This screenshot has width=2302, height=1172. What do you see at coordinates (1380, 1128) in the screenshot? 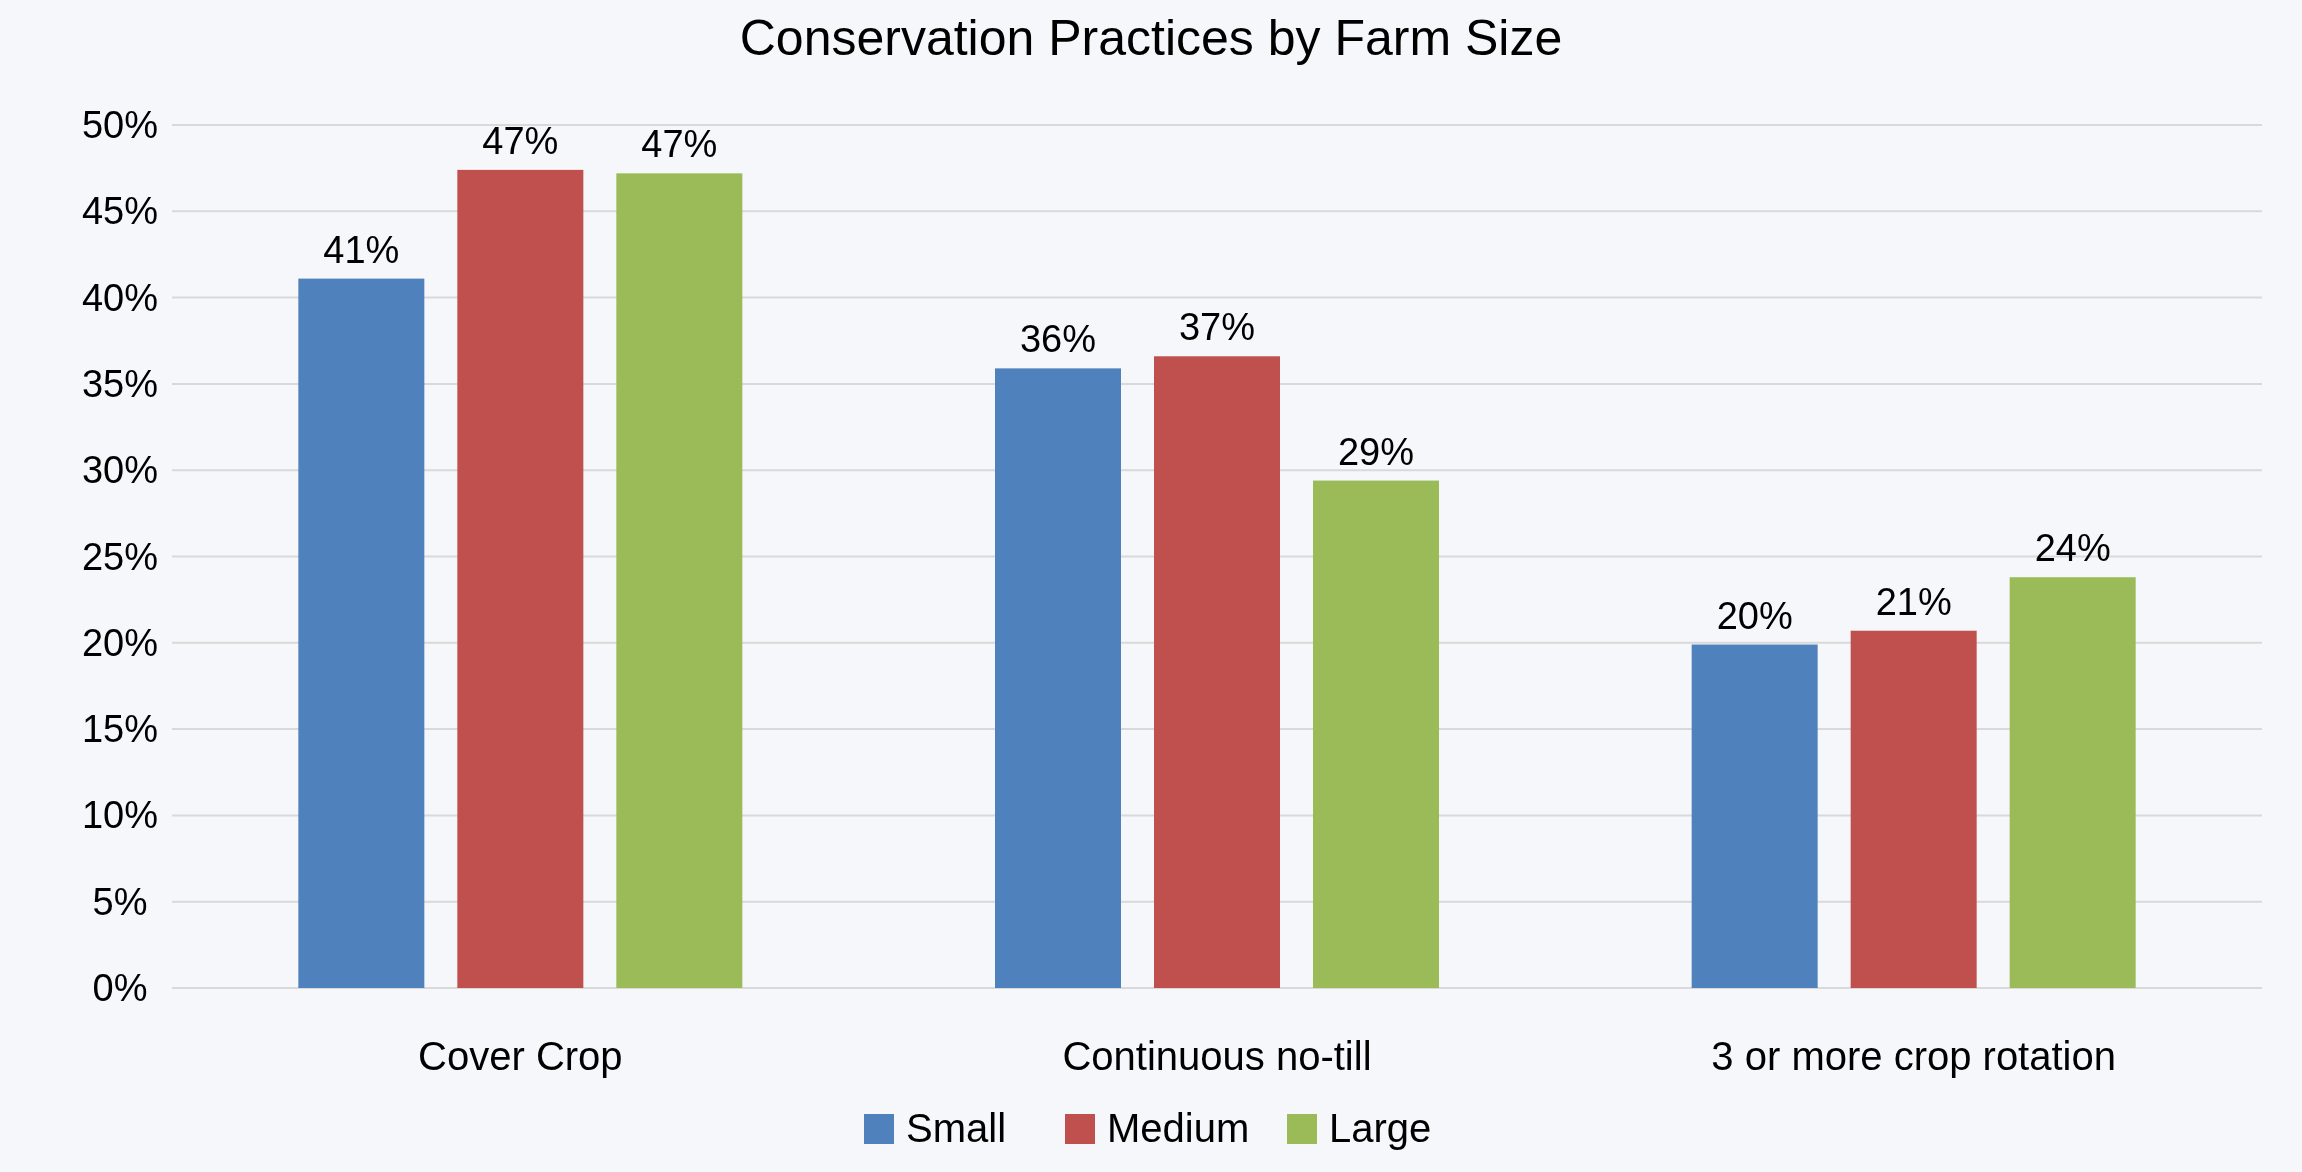
I see `legend-label: Large` at bounding box center [1380, 1128].